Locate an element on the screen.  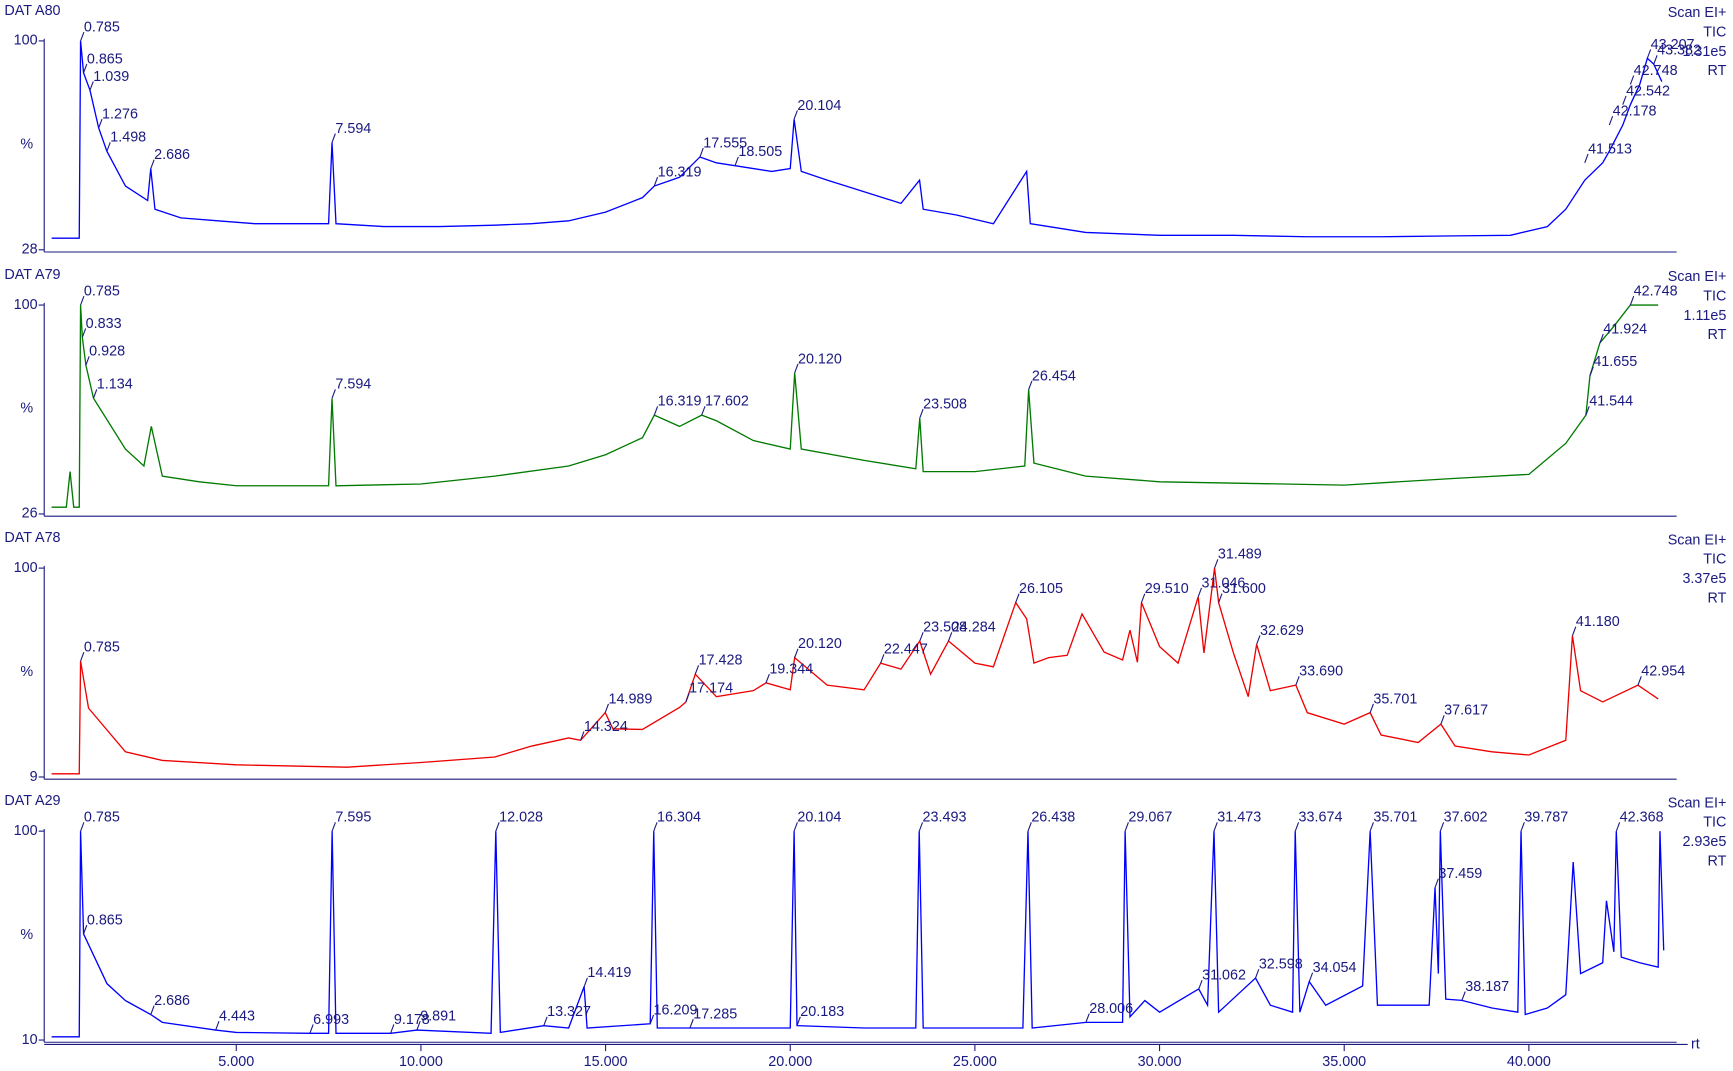
peak-label: 28.006 is located at coordinates (1111, 1009).